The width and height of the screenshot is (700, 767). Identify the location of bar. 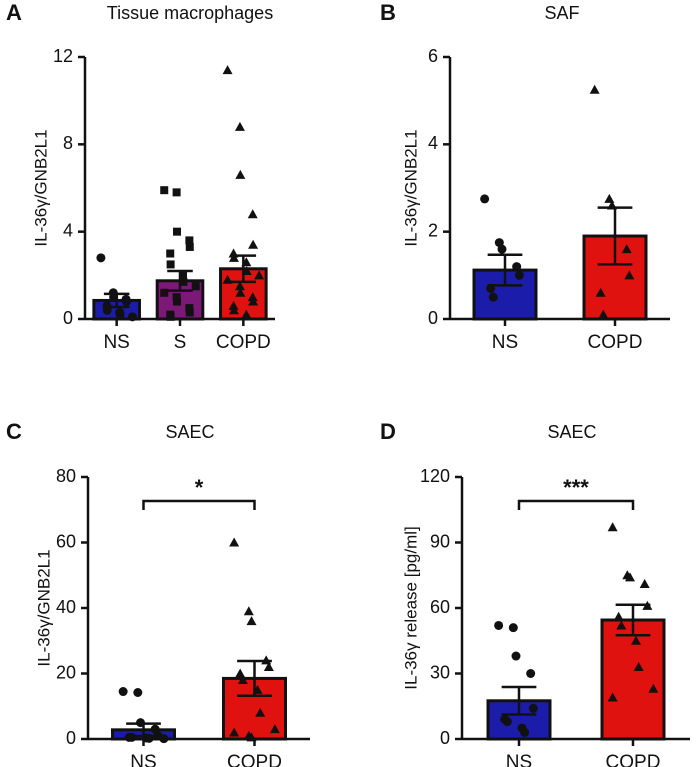
(519, 720).